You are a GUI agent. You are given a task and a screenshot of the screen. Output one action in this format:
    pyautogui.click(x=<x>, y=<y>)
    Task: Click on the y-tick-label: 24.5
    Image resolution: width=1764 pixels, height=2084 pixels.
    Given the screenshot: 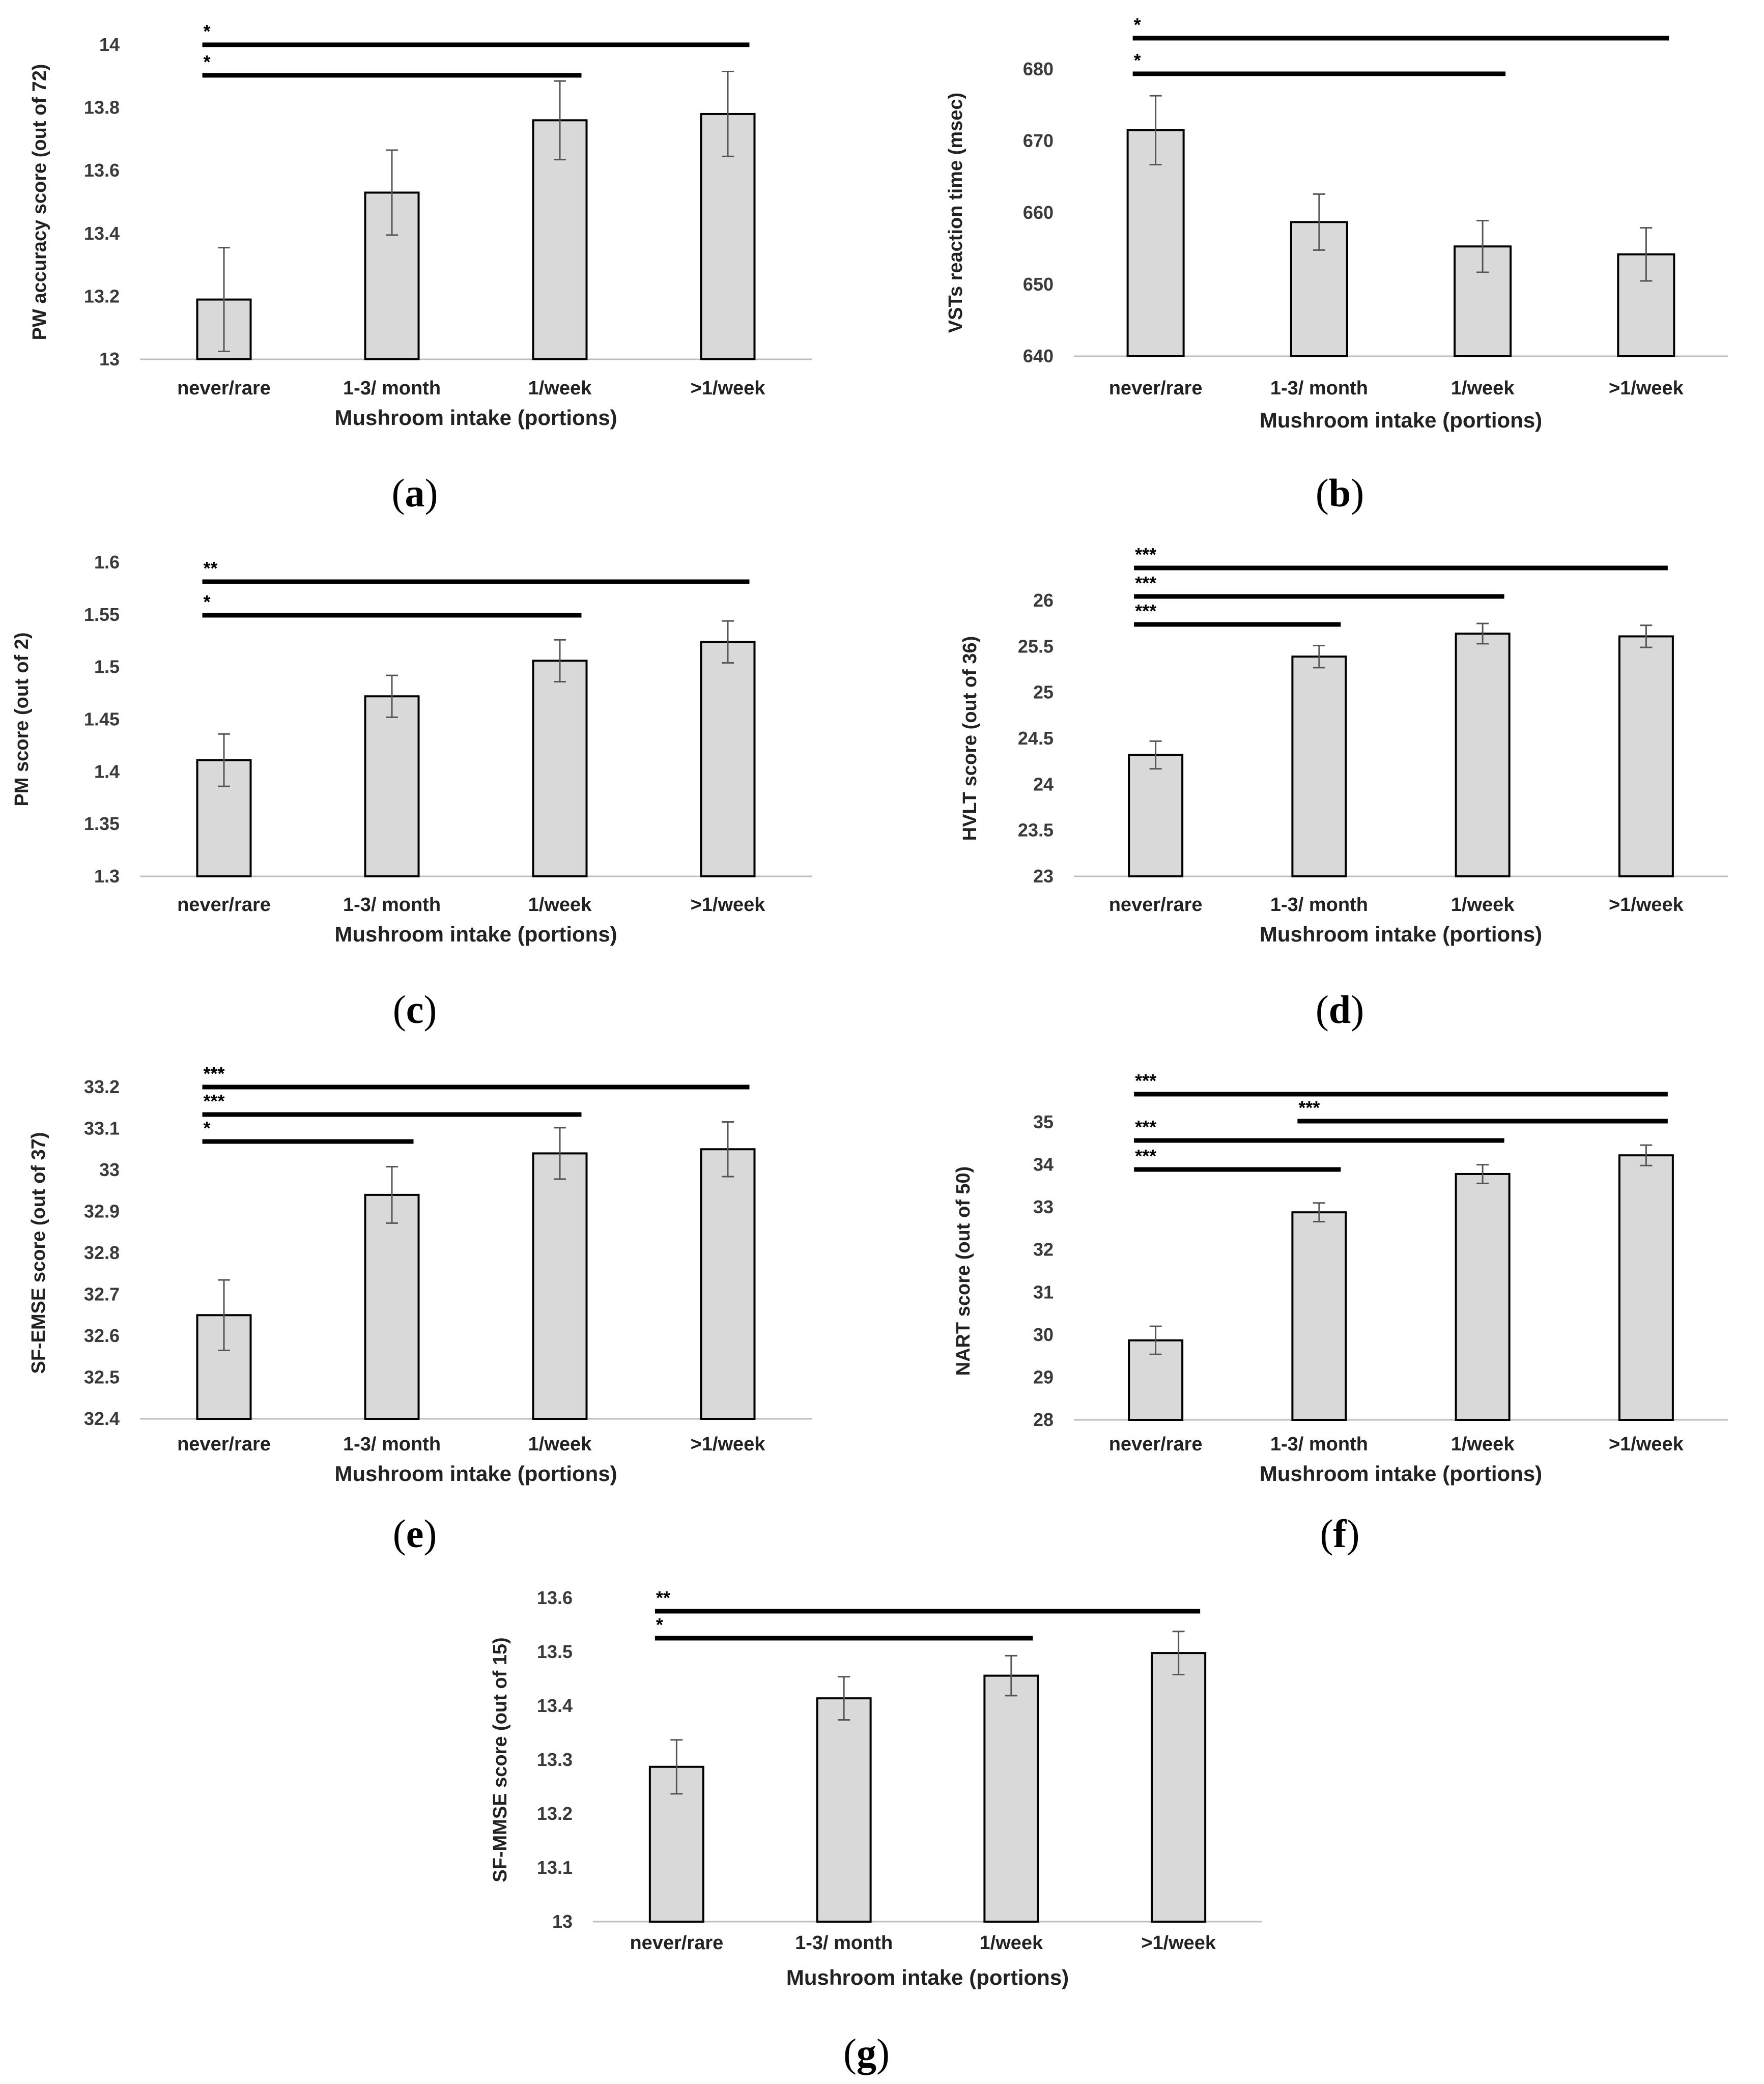 What is the action you would take?
    pyautogui.click(x=1036, y=738)
    